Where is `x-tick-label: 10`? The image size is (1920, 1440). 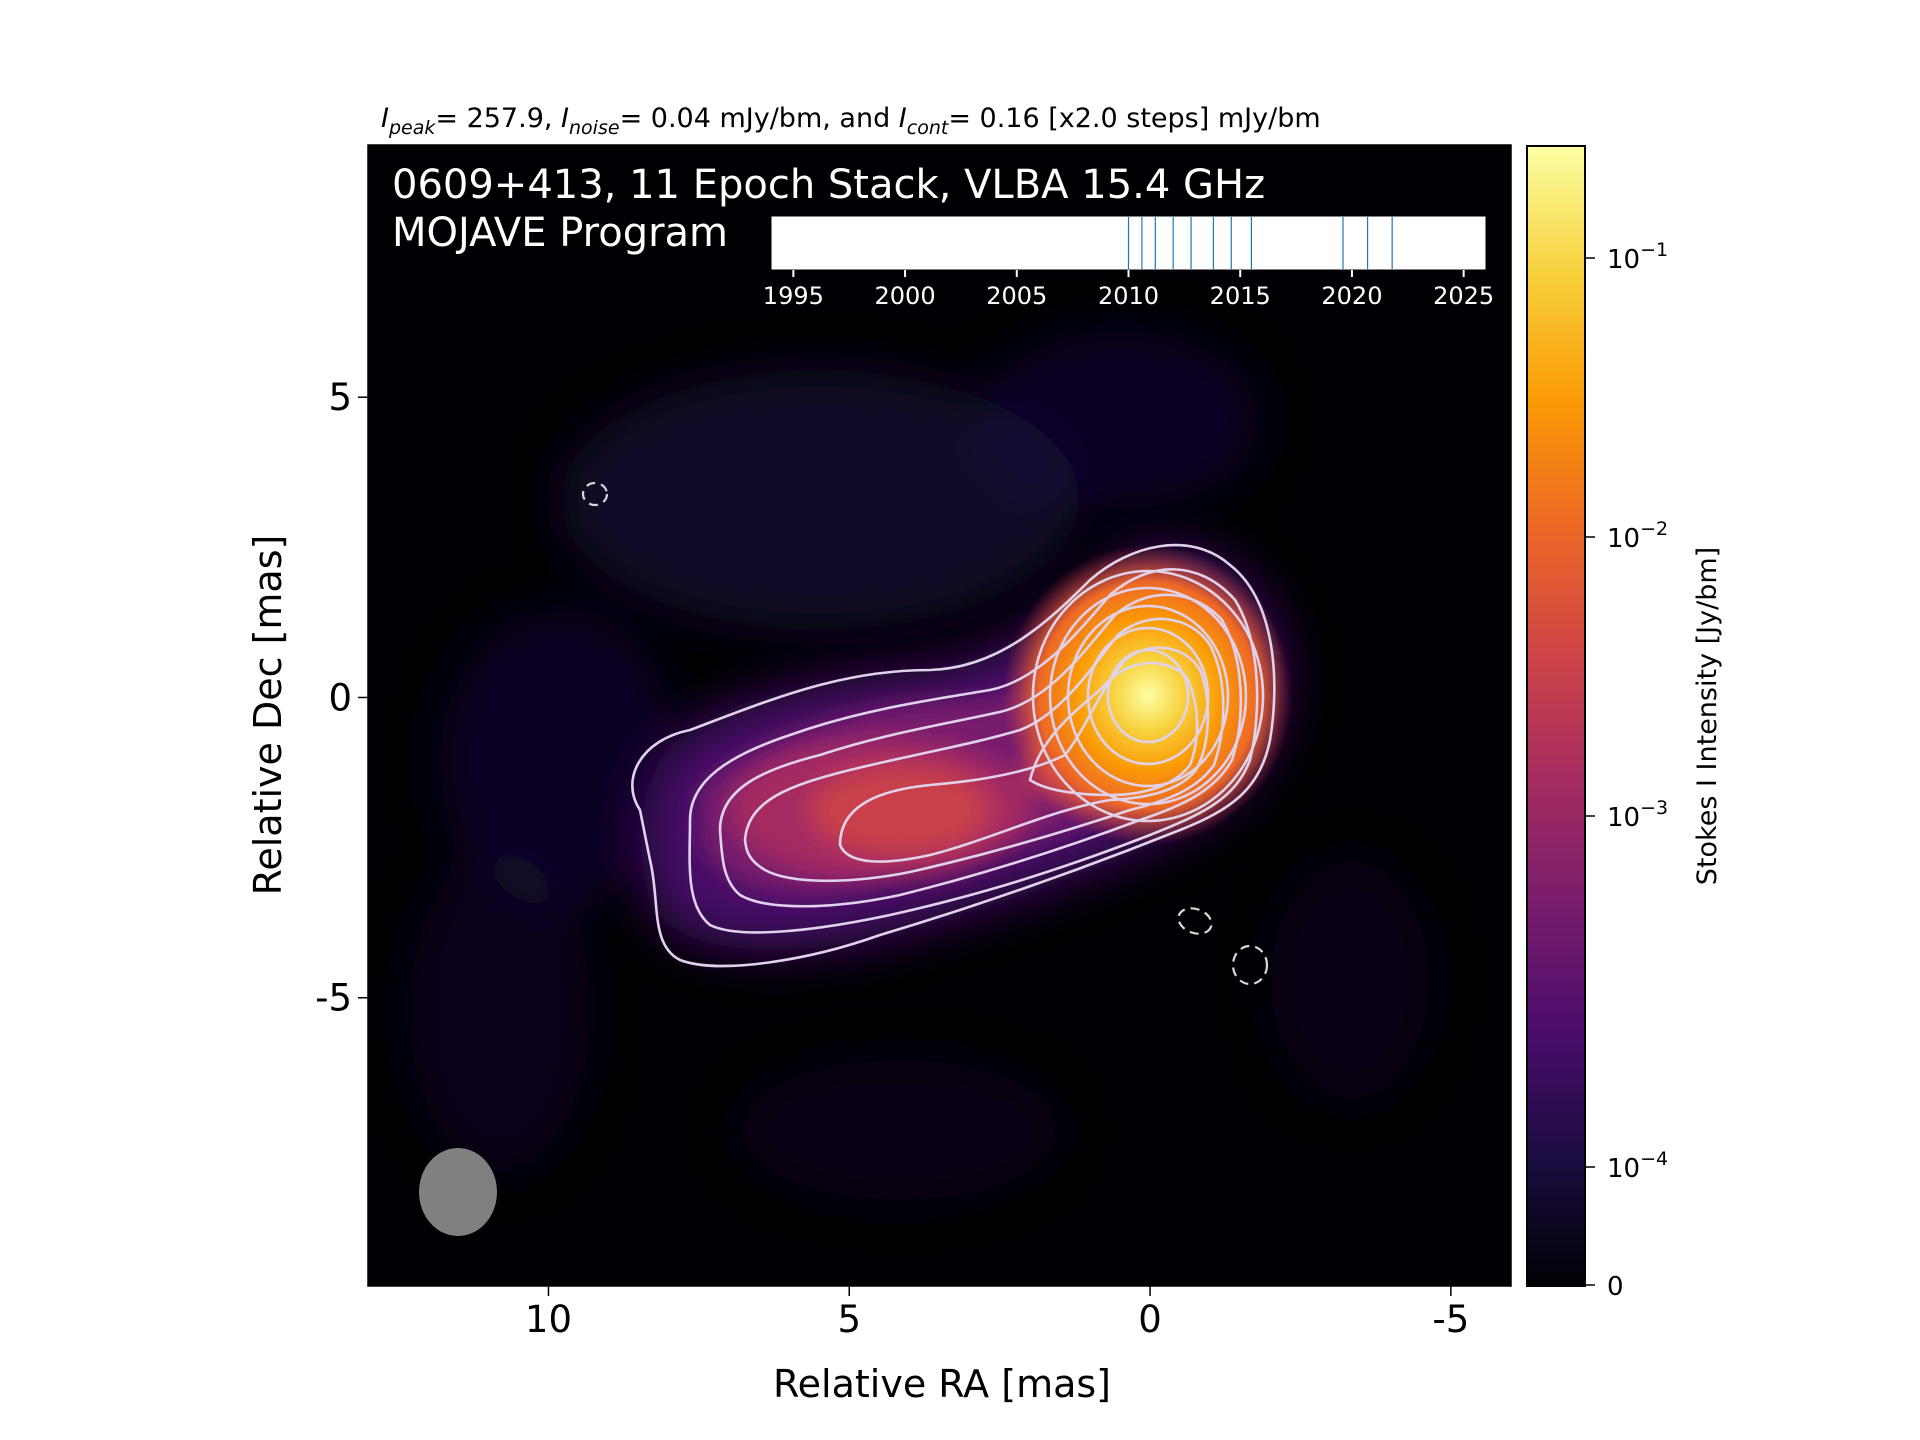
x-tick-label: 10 is located at coordinates (548, 1319).